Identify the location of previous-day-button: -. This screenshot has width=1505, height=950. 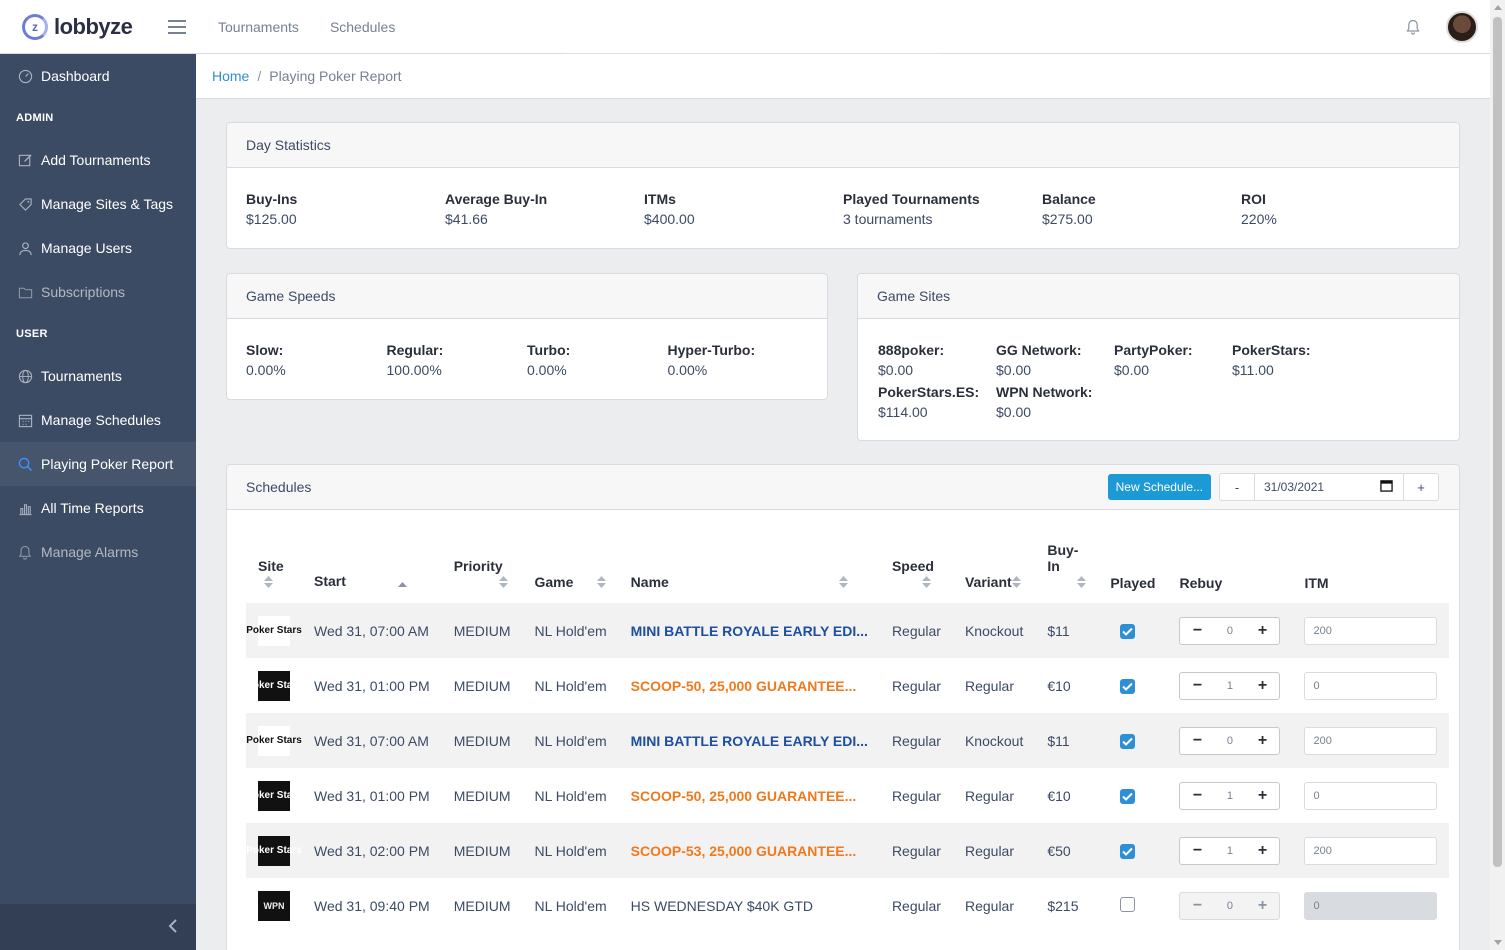
(1237, 487).